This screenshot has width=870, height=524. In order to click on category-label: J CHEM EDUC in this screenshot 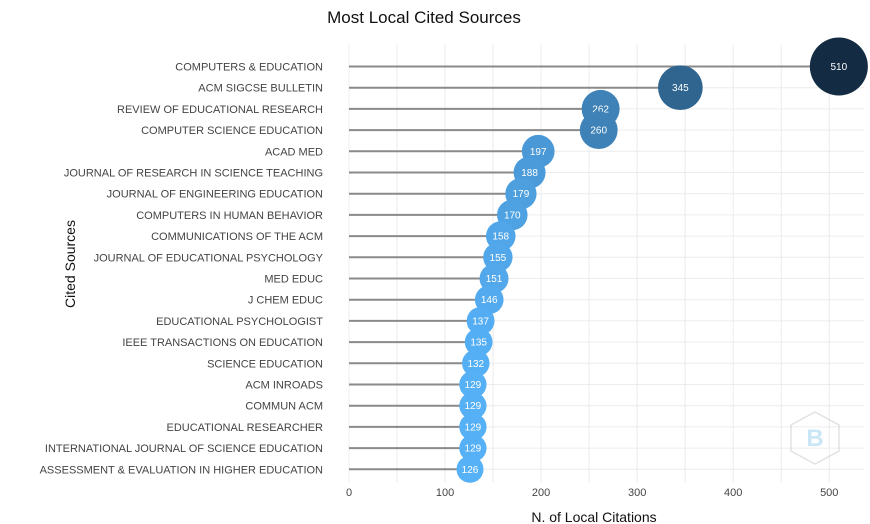, I will do `click(285, 301)`.